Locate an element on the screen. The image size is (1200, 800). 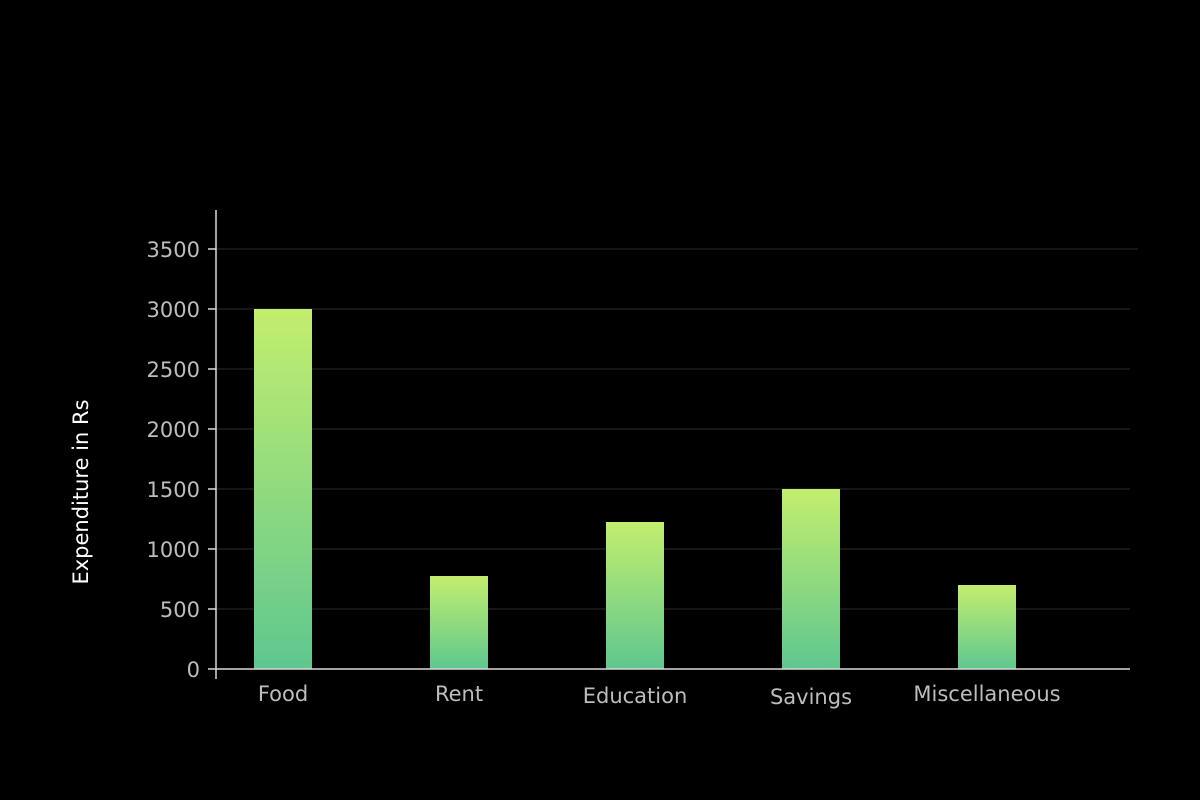
y-tick-label: 3500 is located at coordinates (173, 250).